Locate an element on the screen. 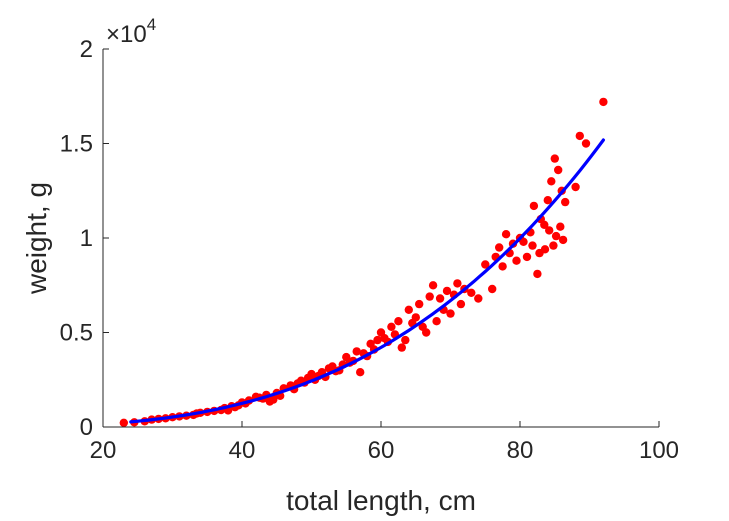 Image resolution: width=729 pixels, height=521 pixels. x-axis-ticks: 20 40 60 80 100 is located at coordinates (384, 442).